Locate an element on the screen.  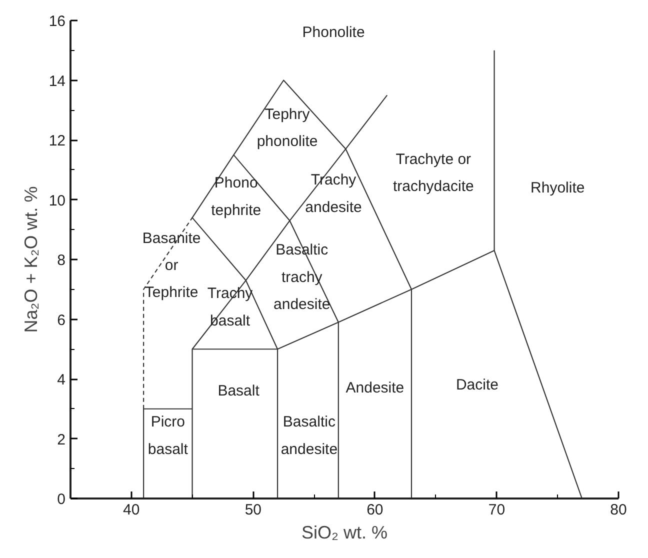
annotation: Basalt is located at coordinates (239, 391).